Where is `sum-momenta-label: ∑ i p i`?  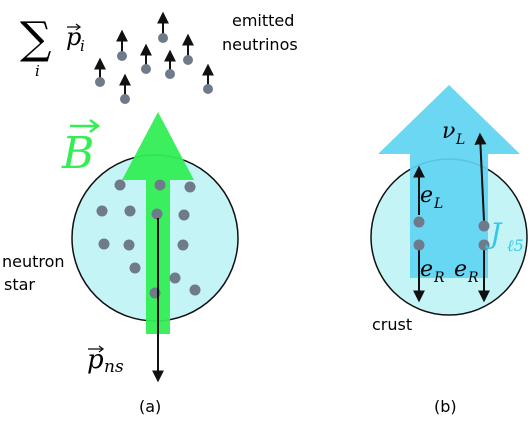 sum-momenta-label: ∑ i p i is located at coordinates (52, 46).